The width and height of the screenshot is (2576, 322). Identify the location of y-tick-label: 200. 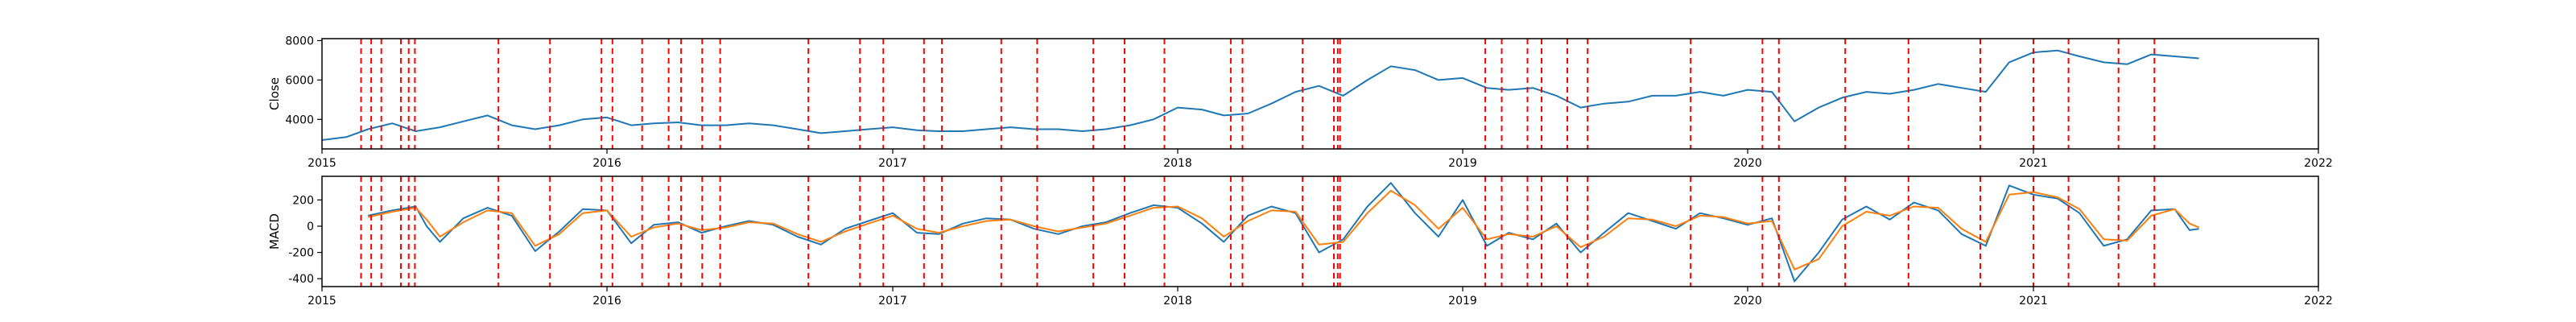
(303, 200).